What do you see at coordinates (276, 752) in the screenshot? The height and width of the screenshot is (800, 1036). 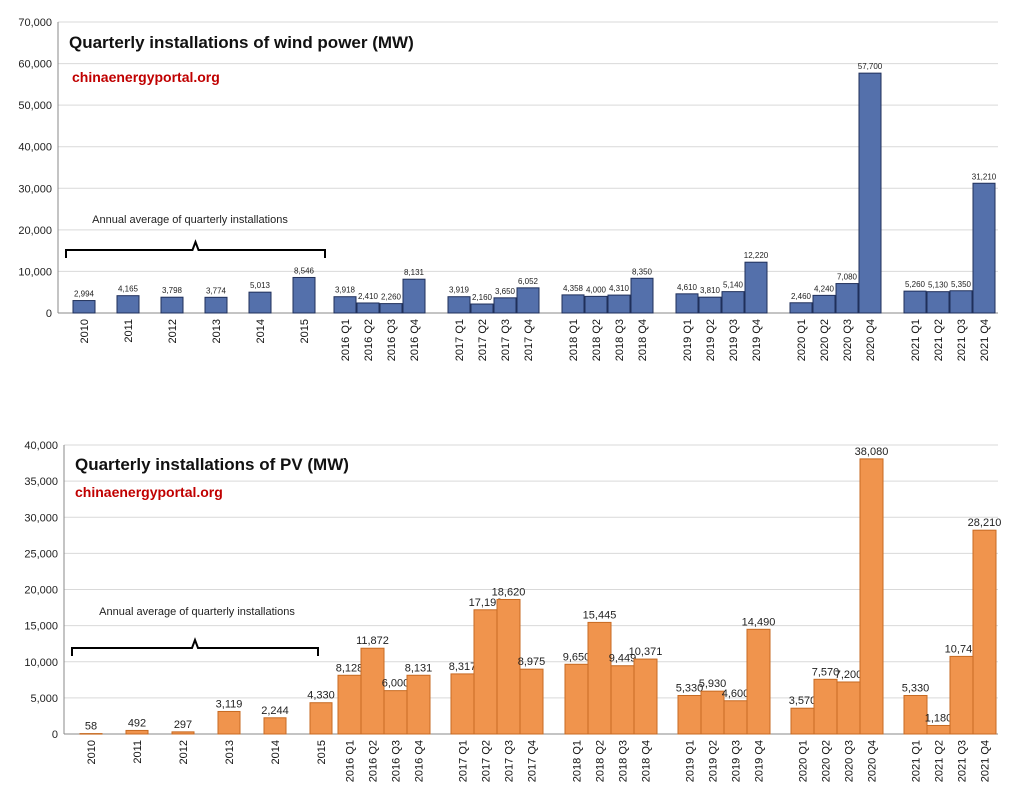 I see `x-tick-label: 2014` at bounding box center [276, 752].